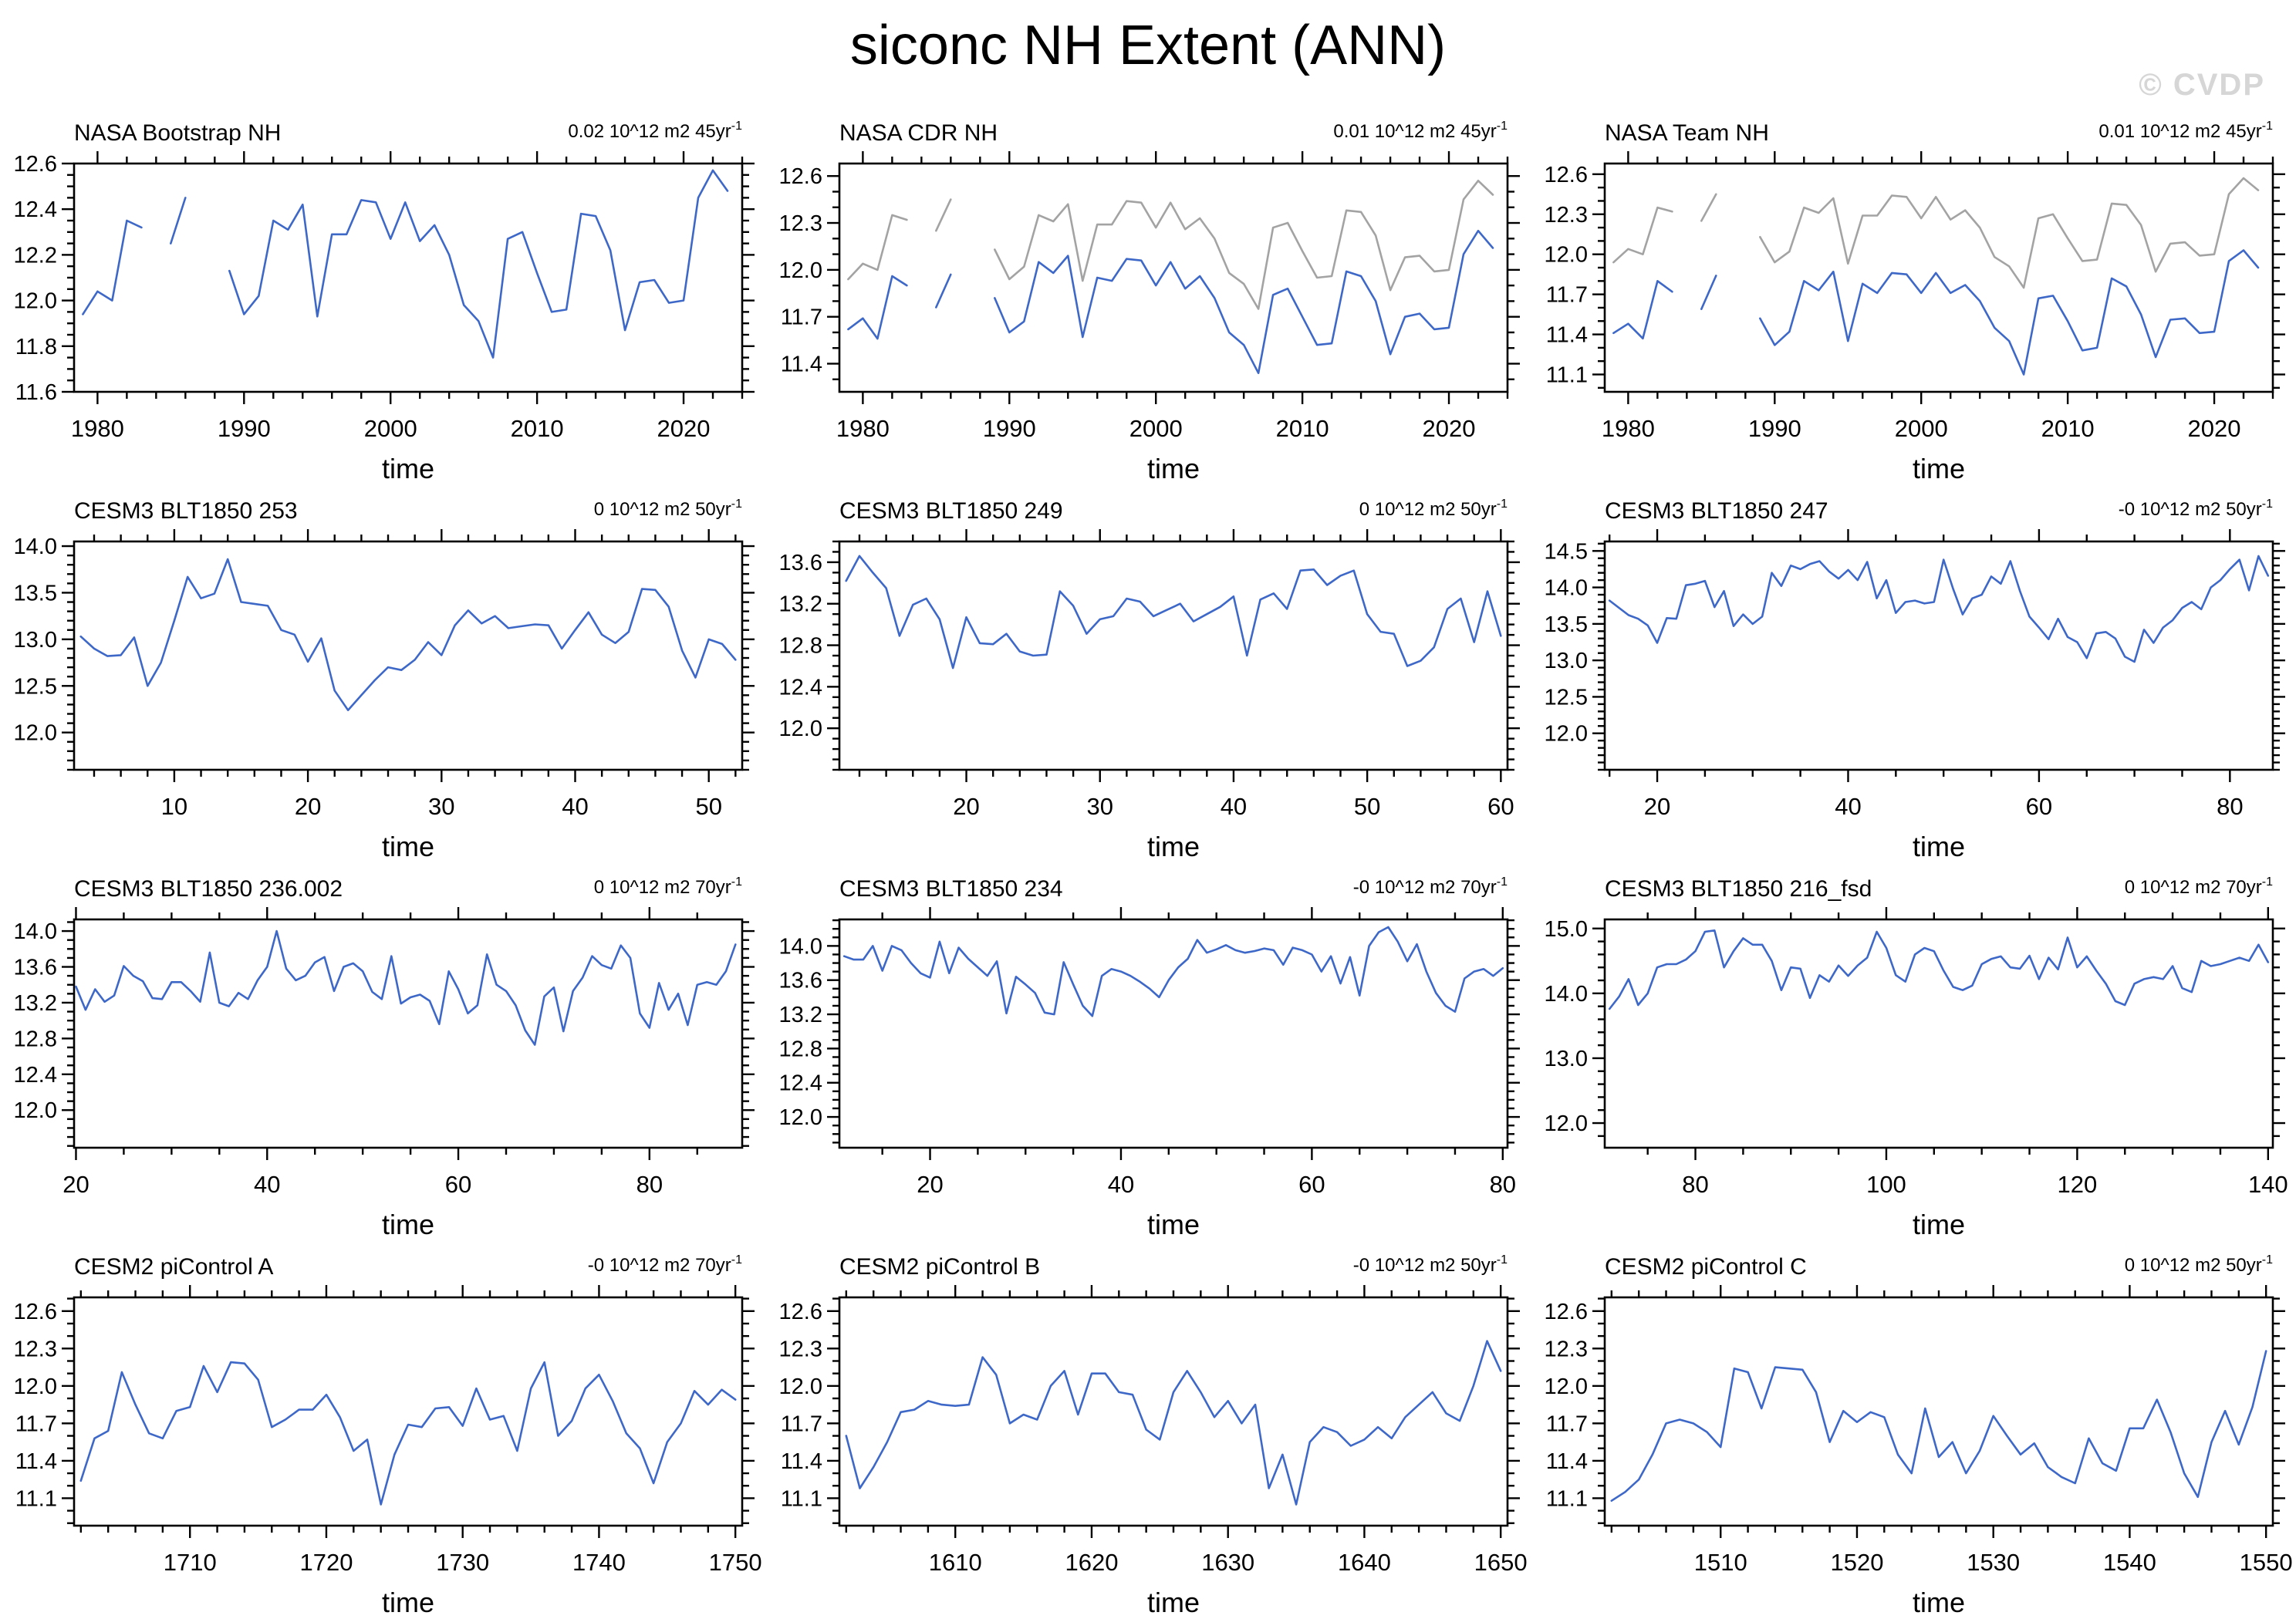  Describe the element at coordinates (800, 1032) in the screenshot. I see `y-tick-labels: 12.0 12.4 12.8 13.2 13.6 14.0` at that location.